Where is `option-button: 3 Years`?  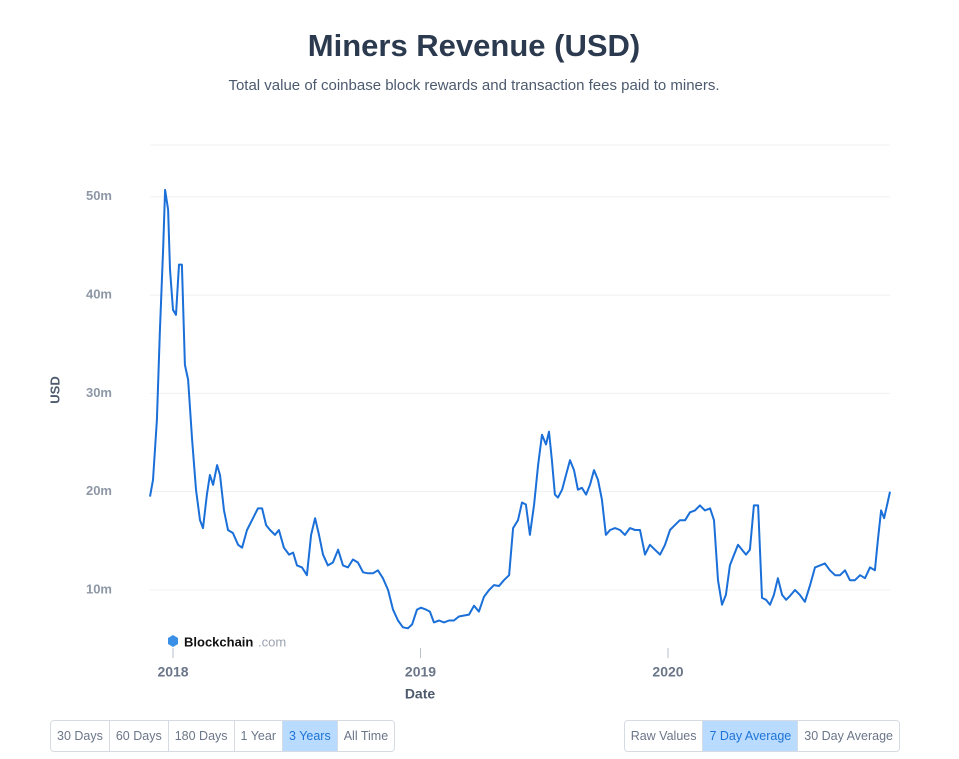 option-button: 3 Years is located at coordinates (310, 736).